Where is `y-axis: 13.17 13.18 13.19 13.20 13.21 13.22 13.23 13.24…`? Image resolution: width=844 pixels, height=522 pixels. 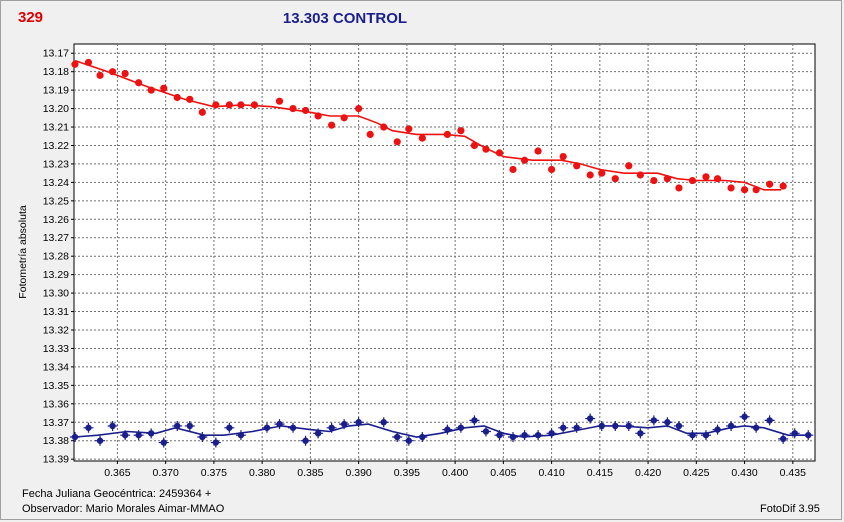 y-axis: 13.17 13.18 13.19 13.20 13.21 13.22 13.23 13.24… is located at coordinates (58, 257).